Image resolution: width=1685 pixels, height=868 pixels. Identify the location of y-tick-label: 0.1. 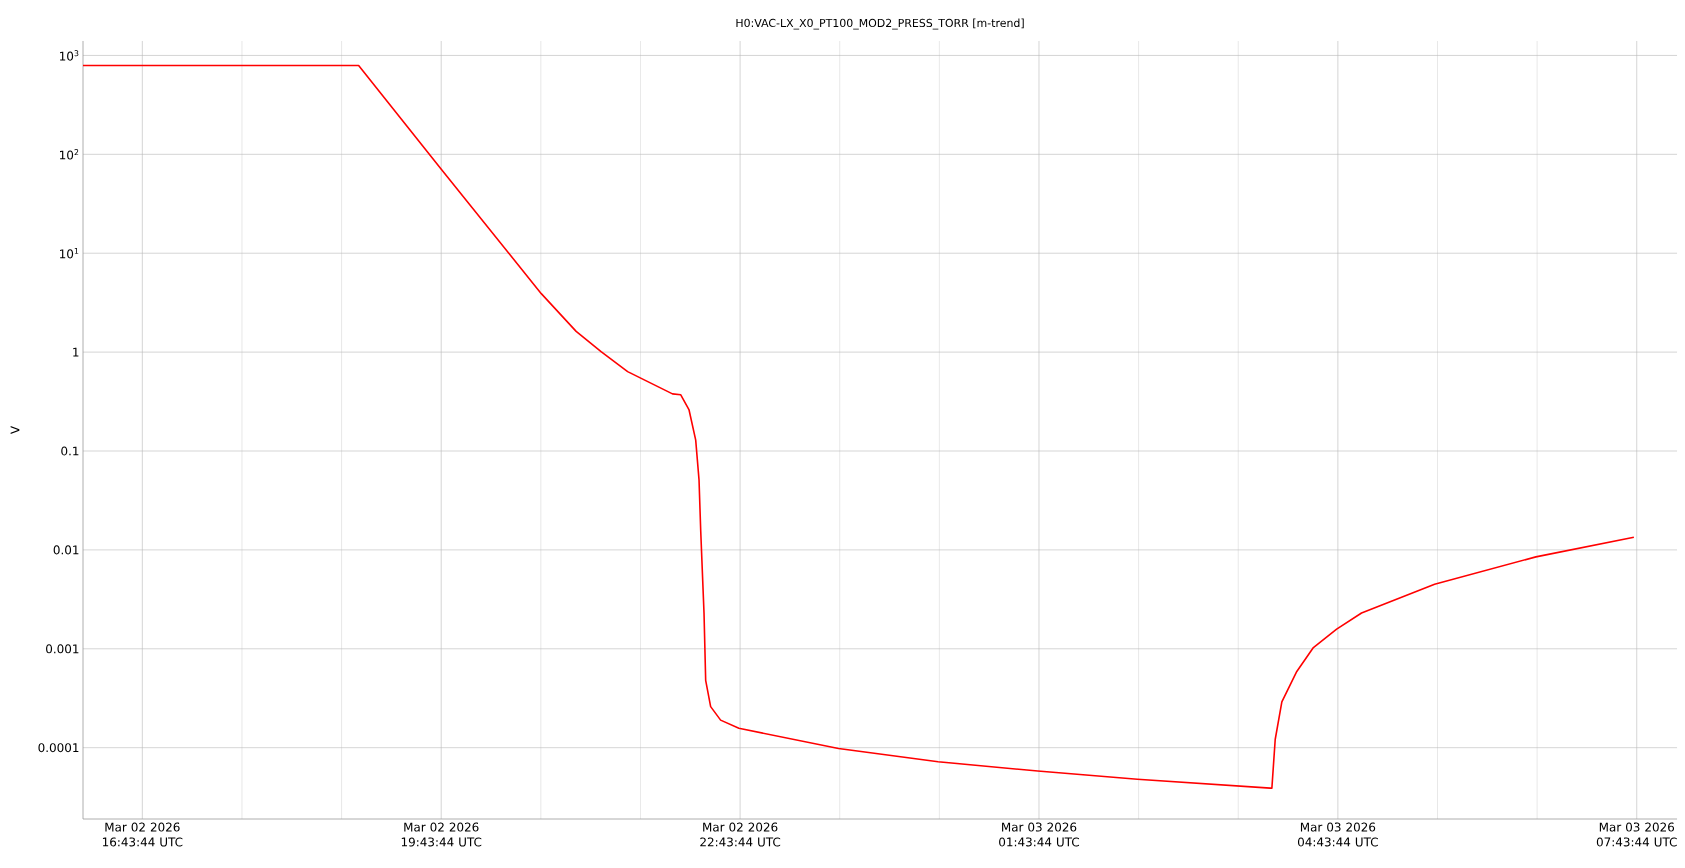
(70, 451).